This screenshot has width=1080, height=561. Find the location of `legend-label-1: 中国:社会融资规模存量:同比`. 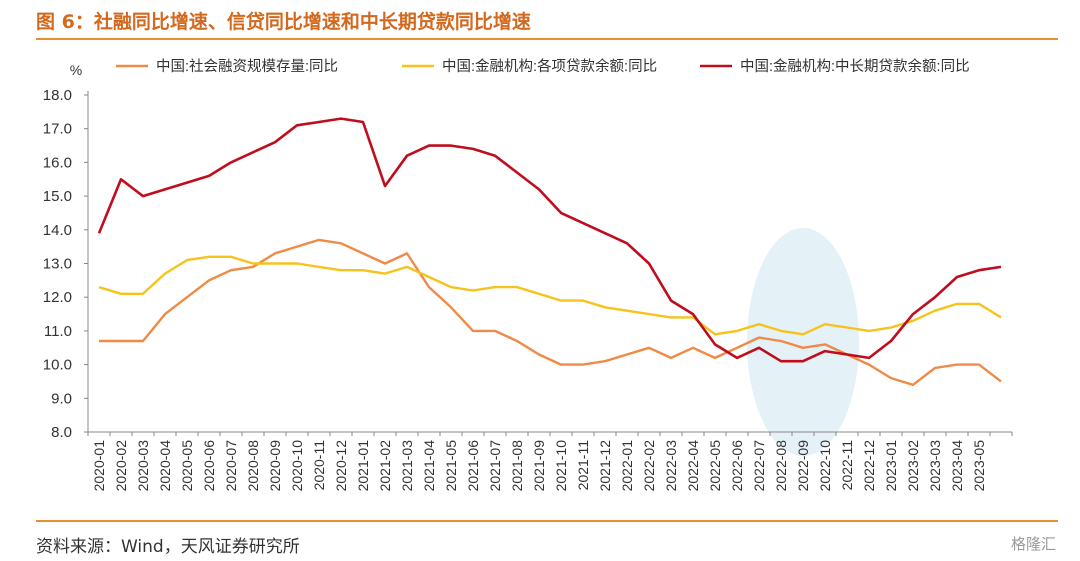

legend-label-1: 中国:社会融资规模存量:同比 is located at coordinates (247, 66).